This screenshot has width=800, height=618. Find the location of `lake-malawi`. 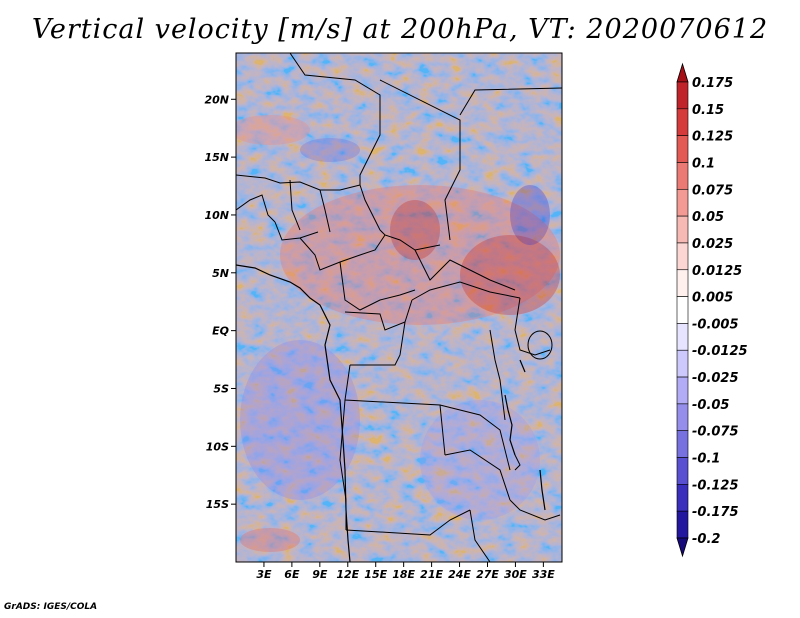

lake-malawi is located at coordinates (542, 490).